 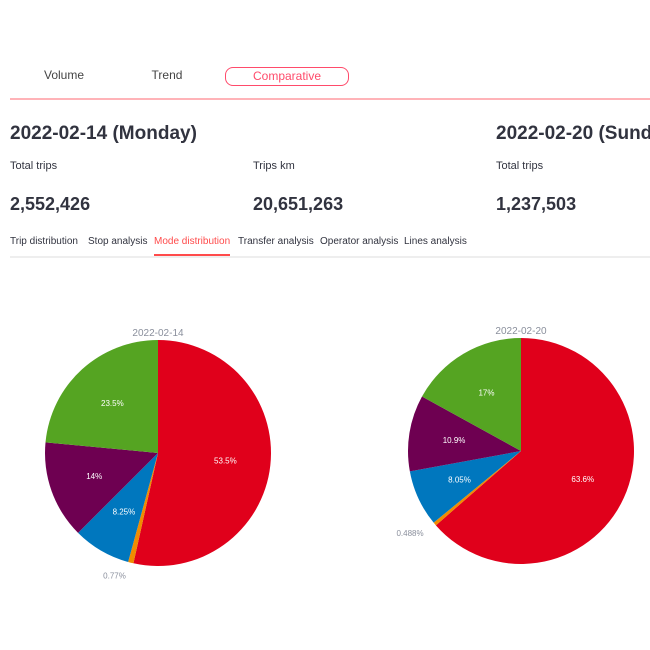 I want to click on slice-label: 8.05%, so click(x=459, y=480).